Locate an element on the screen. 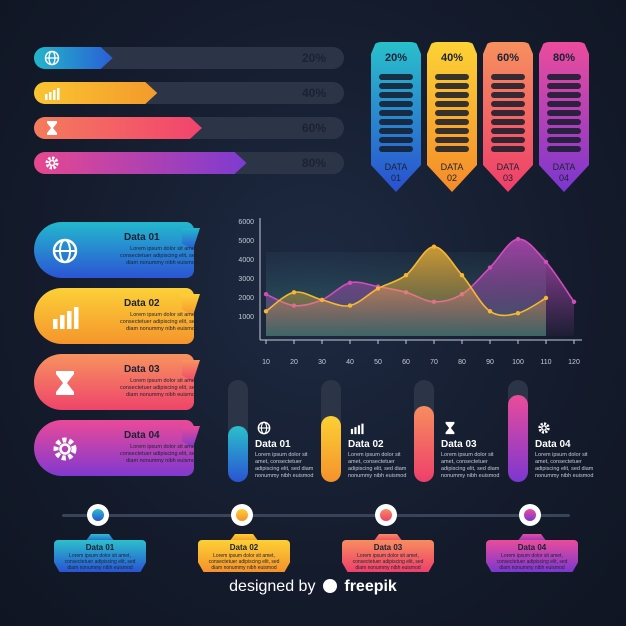  thermometer-label-line2: 04 is located at coordinates (563, 178).